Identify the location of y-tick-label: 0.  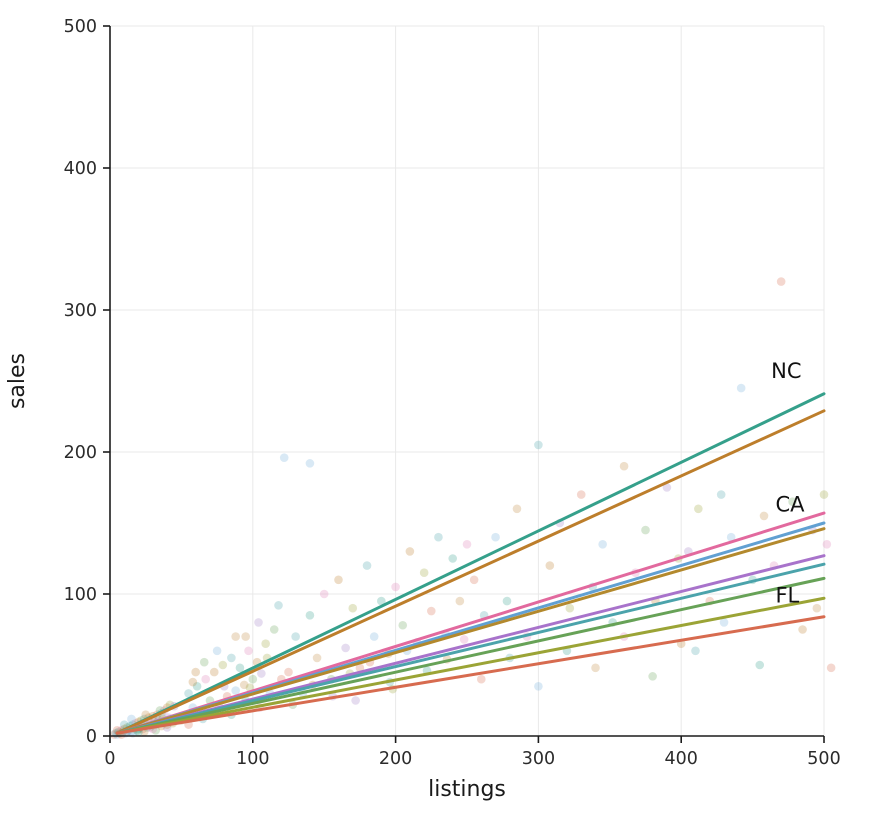
(91, 737).